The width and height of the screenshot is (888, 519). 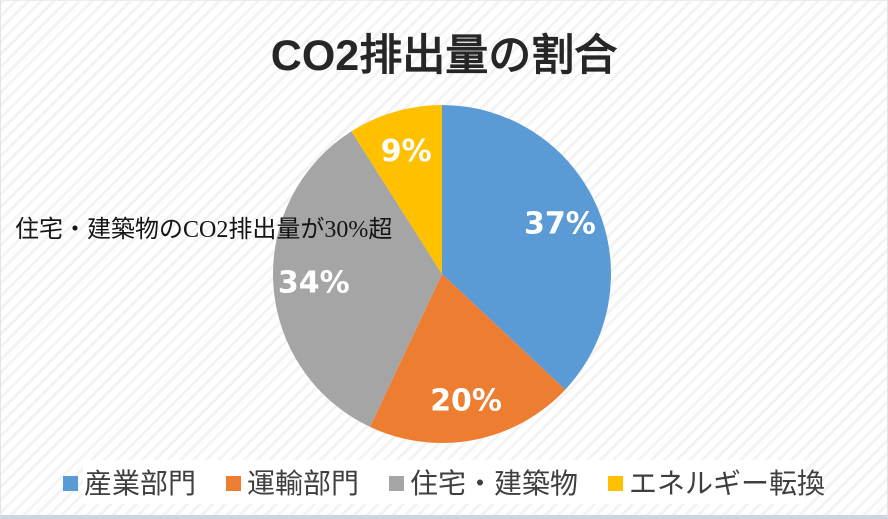 What do you see at coordinates (302, 483) in the screenshot?
I see `legend-label-transport: 運輸部門` at bounding box center [302, 483].